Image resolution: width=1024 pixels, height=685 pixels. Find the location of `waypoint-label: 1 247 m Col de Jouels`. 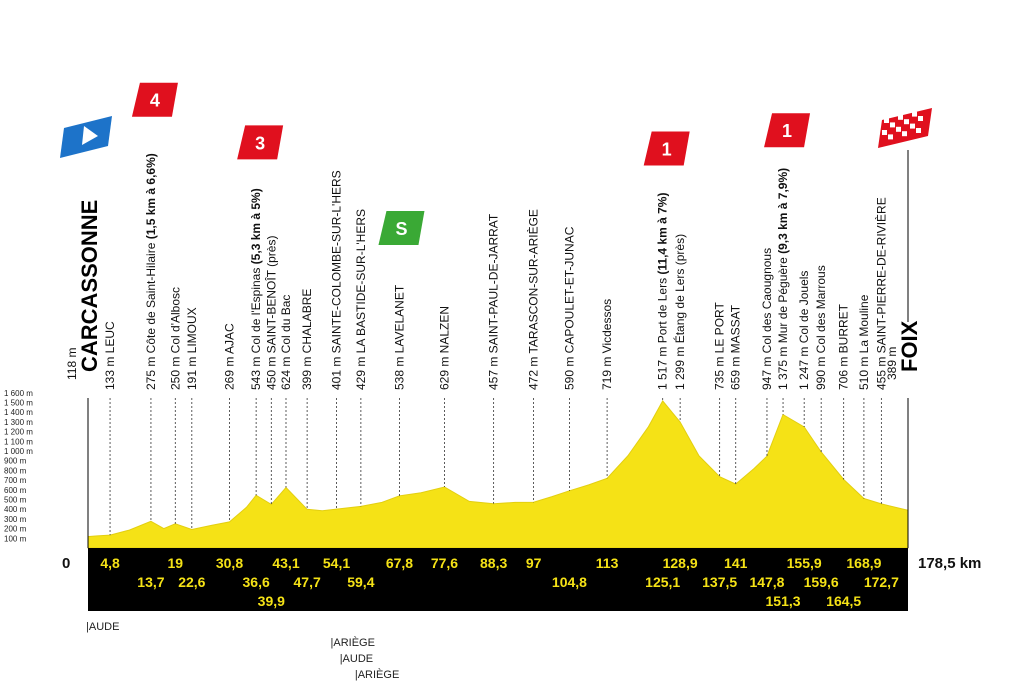

waypoint-label: 1 247 m Col de Jouels is located at coordinates (804, 330).